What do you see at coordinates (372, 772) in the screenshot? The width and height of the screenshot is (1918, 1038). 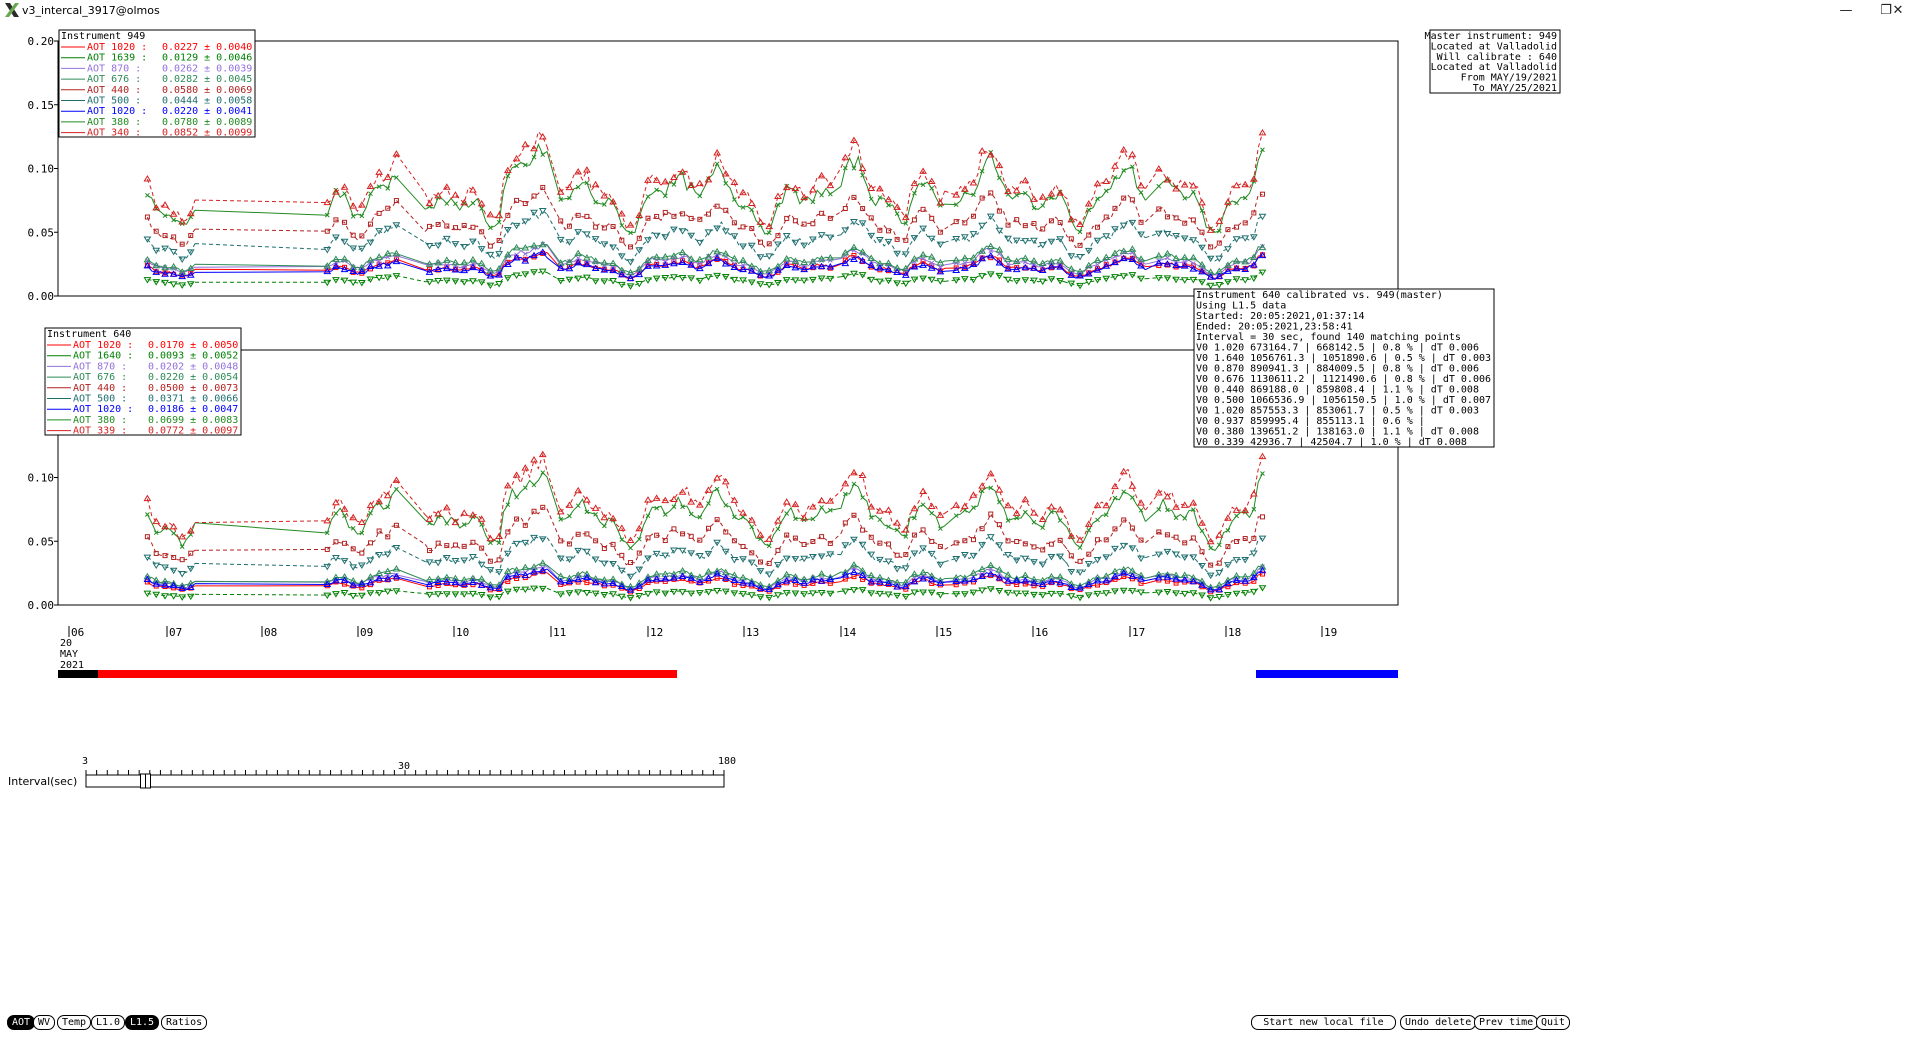 I see `interval-slider: Interval(sec)3 30 180` at bounding box center [372, 772].